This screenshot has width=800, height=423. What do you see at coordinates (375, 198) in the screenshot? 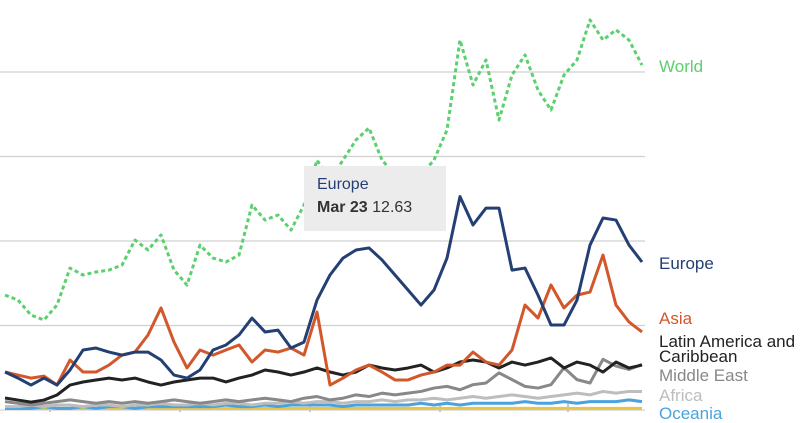
I see `tooltip: Europe Mar 23 12.63` at bounding box center [375, 198].